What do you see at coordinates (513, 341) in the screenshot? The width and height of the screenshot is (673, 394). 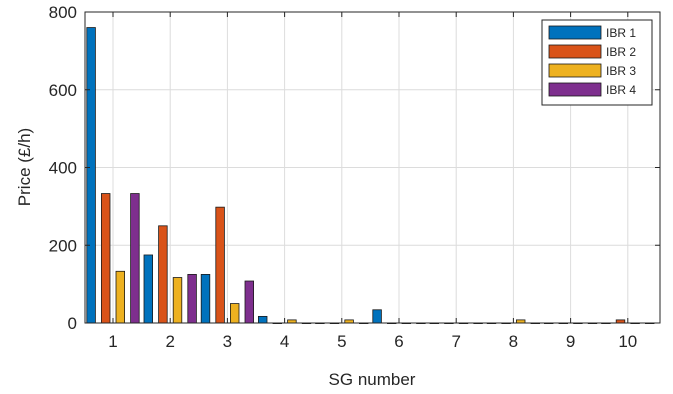 I see `x-tick-label: 8` at bounding box center [513, 341].